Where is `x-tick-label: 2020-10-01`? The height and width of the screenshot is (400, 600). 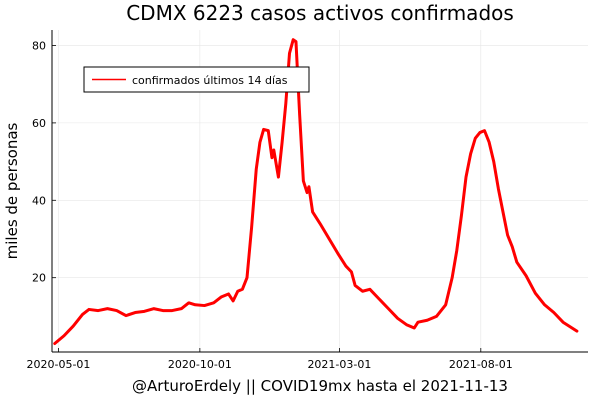 x-tick-label: 2020-10-01 is located at coordinates (200, 364).